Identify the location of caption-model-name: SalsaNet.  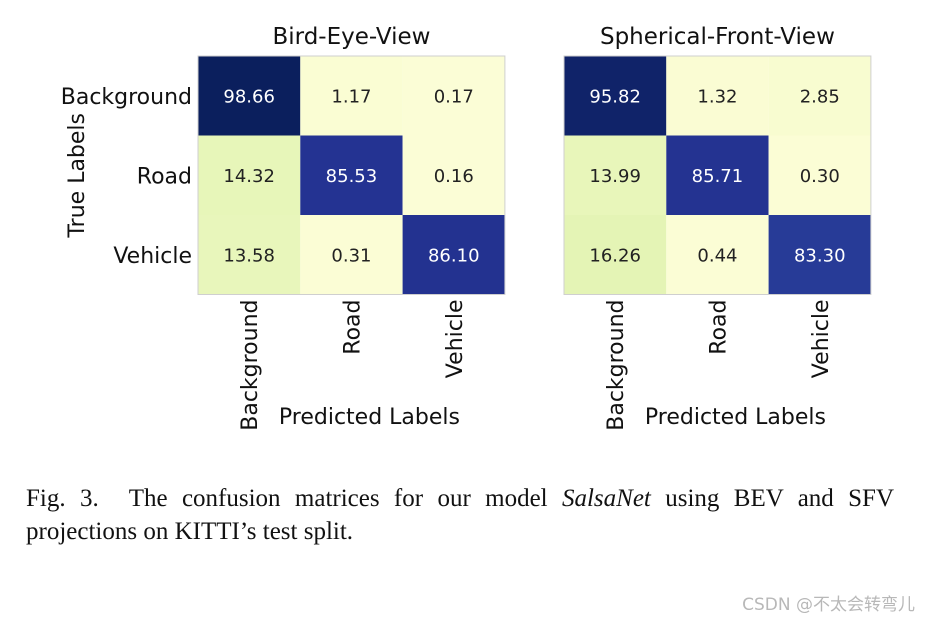
(606, 498).